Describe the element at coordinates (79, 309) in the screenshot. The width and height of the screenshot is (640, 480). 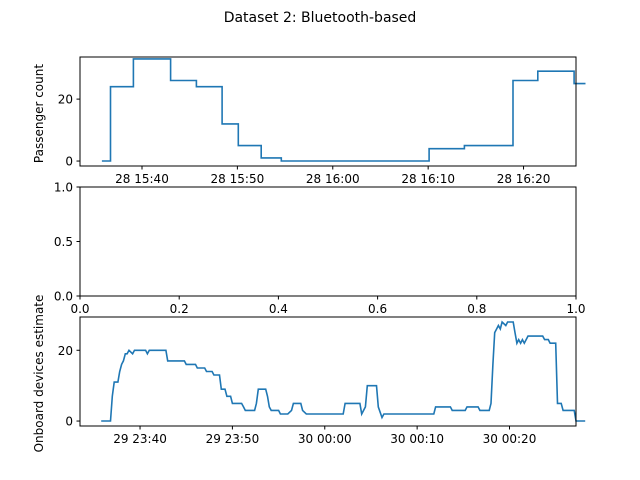
I see `empty-axes-xtick-label: 0.0` at that location.